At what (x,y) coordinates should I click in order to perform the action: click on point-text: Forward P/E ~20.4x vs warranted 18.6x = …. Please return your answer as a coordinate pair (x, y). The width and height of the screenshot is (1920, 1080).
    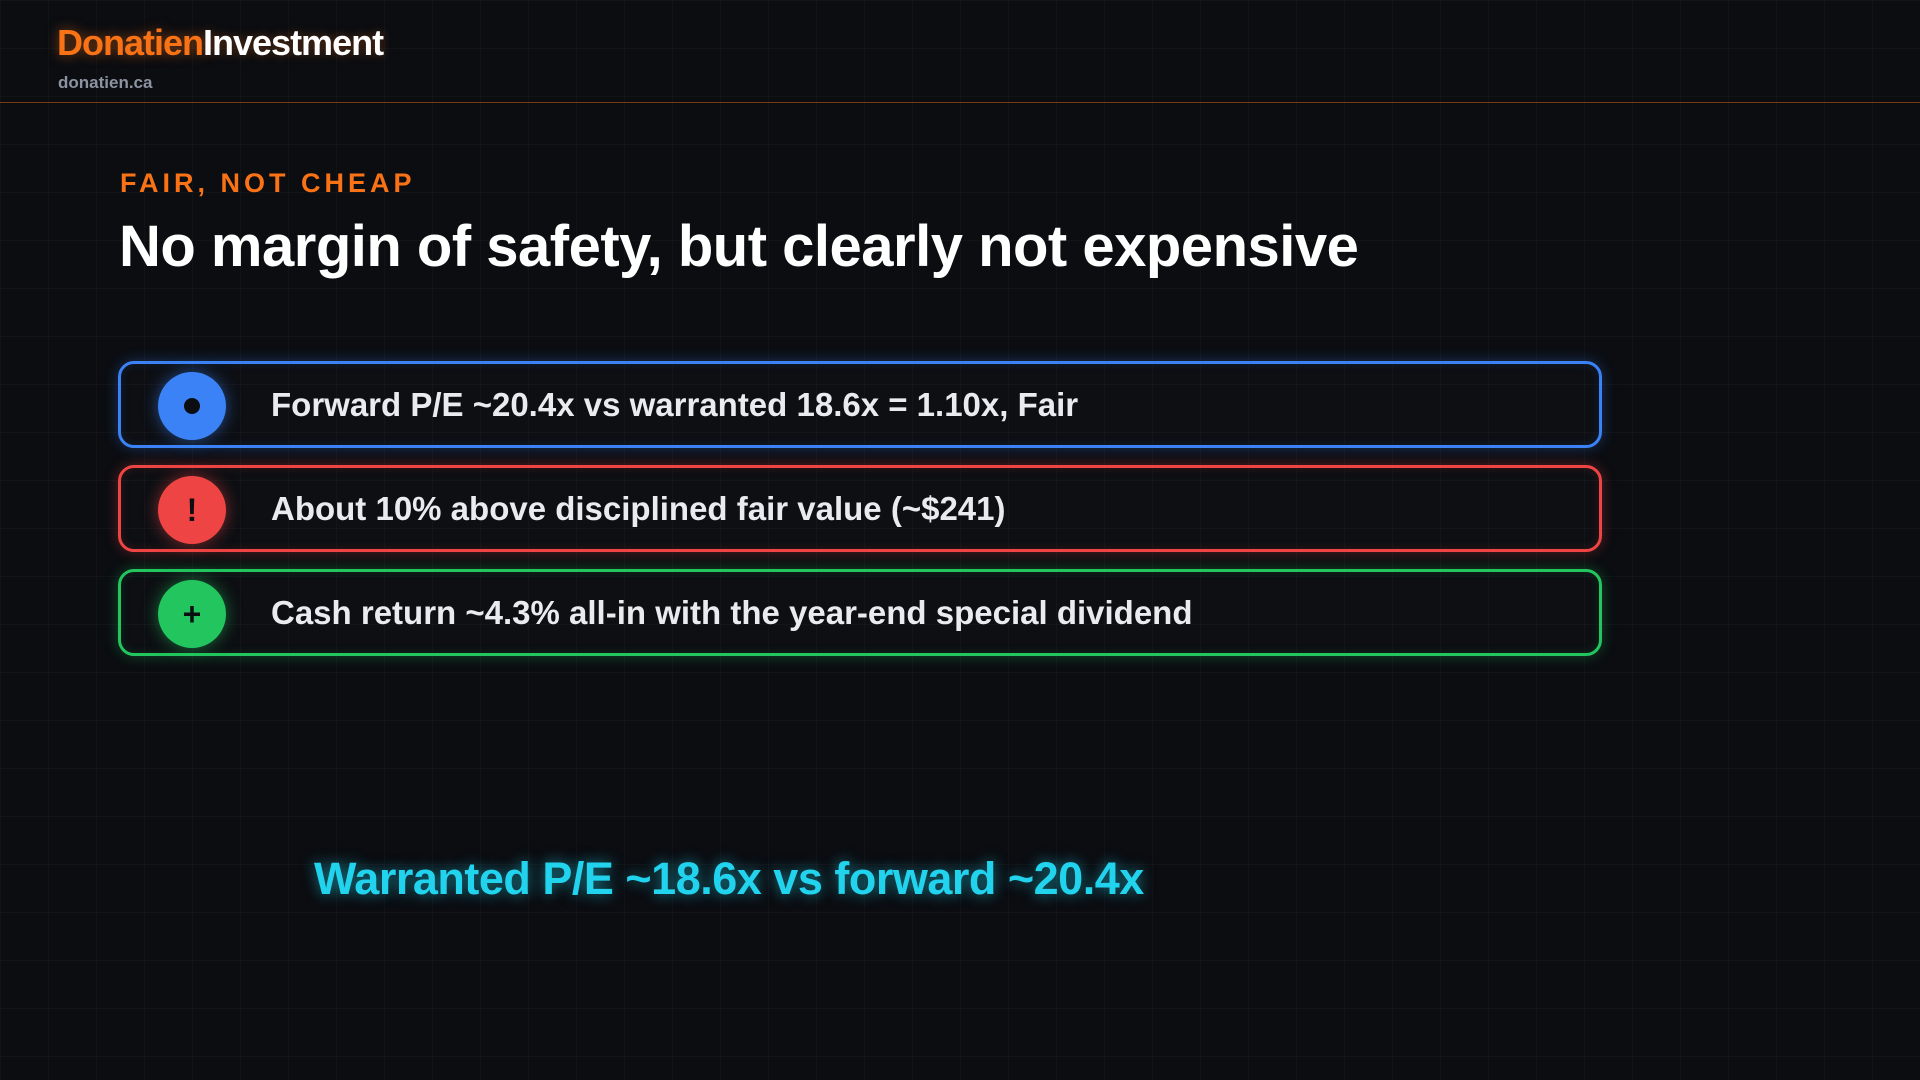
    Looking at the image, I should click on (675, 404).